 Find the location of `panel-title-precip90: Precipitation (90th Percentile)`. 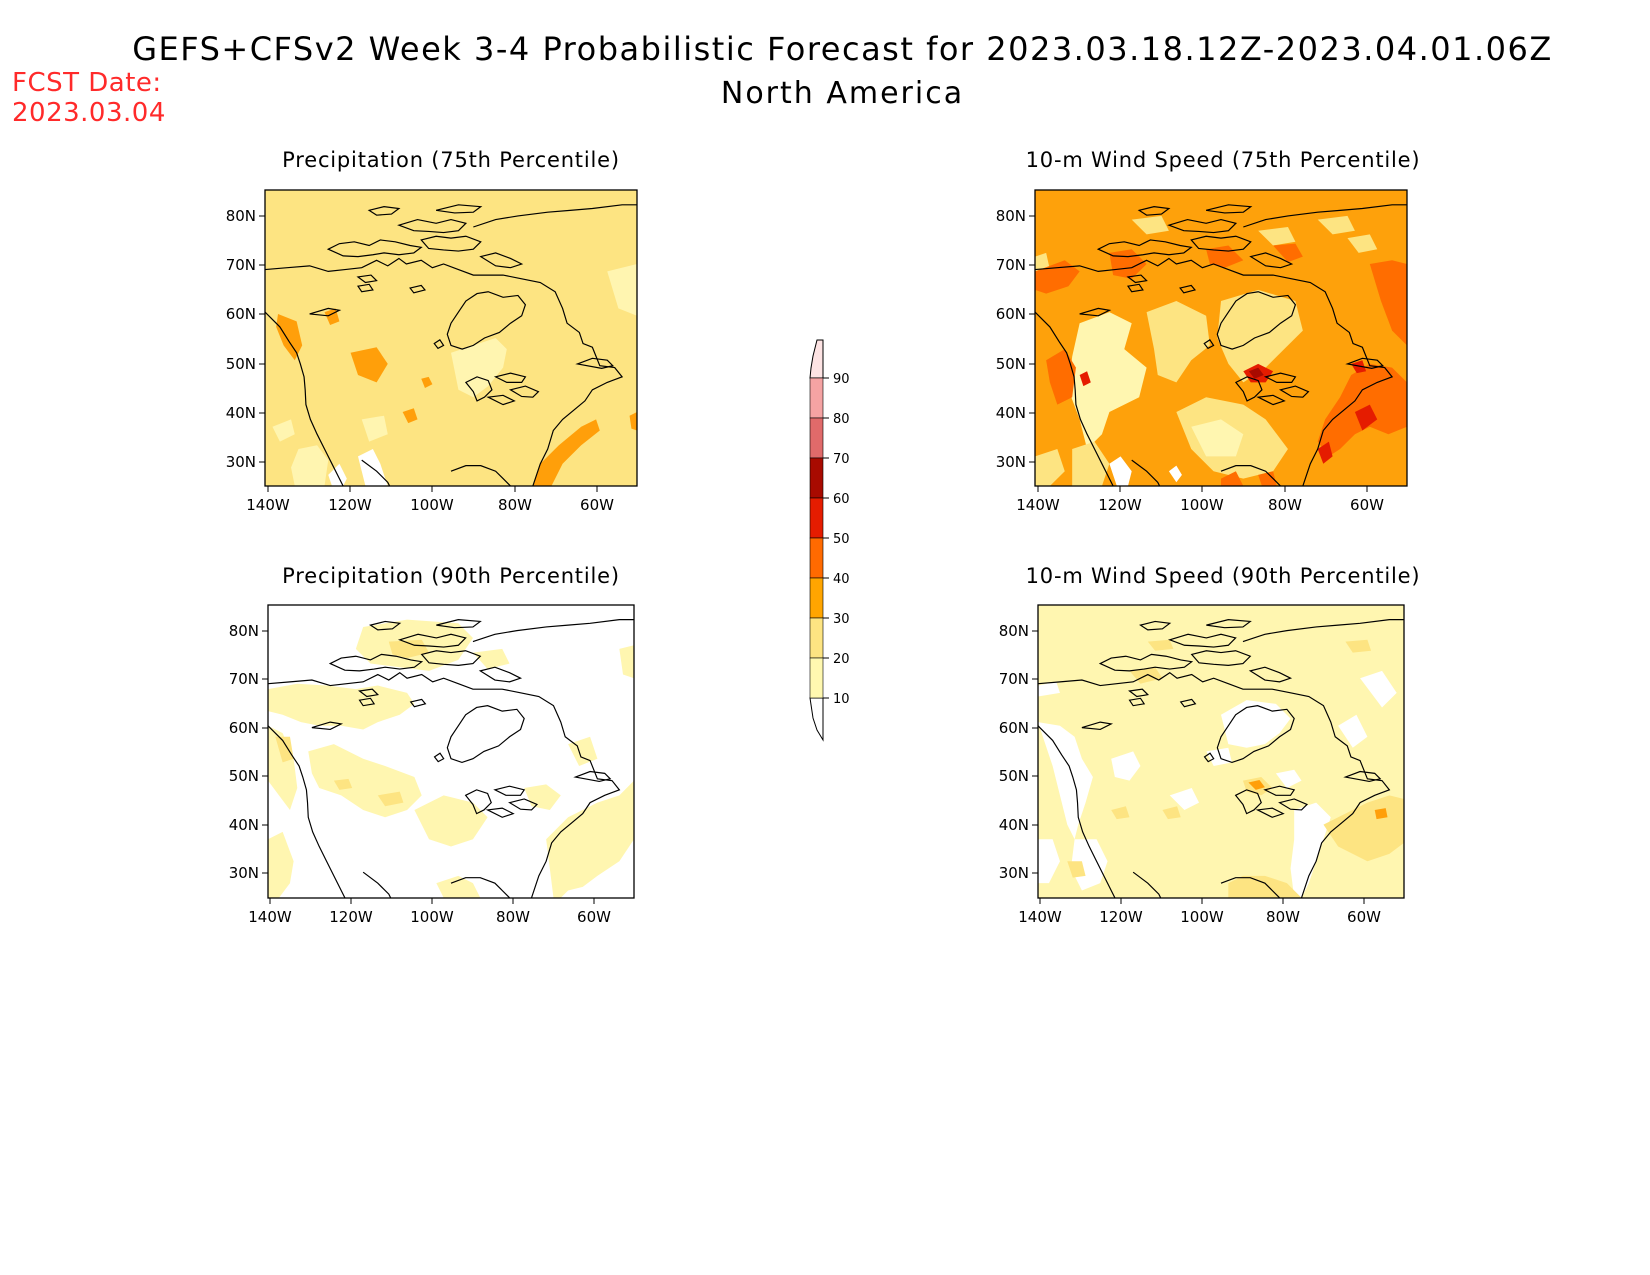

panel-title-precip90: Precipitation (90th Percentile) is located at coordinates (451, 576).